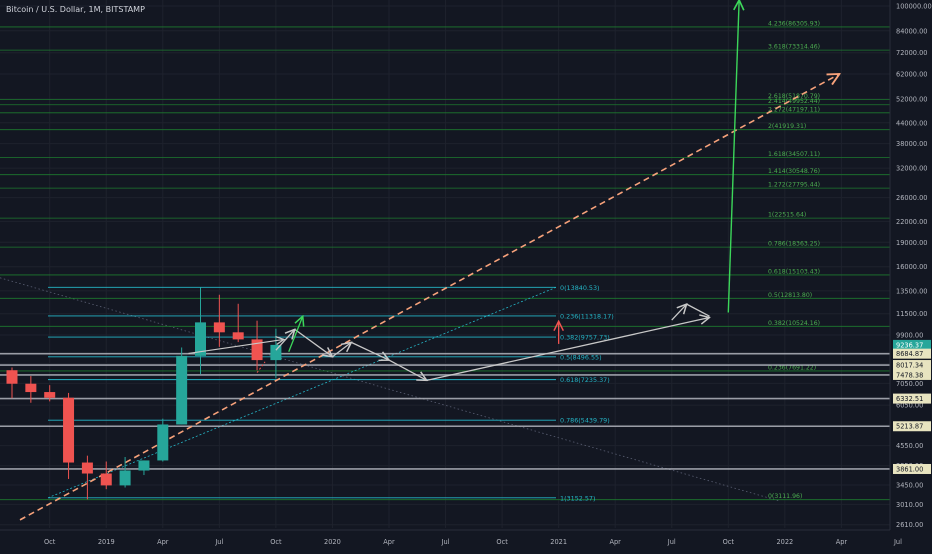 The width and height of the screenshot is (932, 554). I want to click on x-axis-panel, so click(466, 540).